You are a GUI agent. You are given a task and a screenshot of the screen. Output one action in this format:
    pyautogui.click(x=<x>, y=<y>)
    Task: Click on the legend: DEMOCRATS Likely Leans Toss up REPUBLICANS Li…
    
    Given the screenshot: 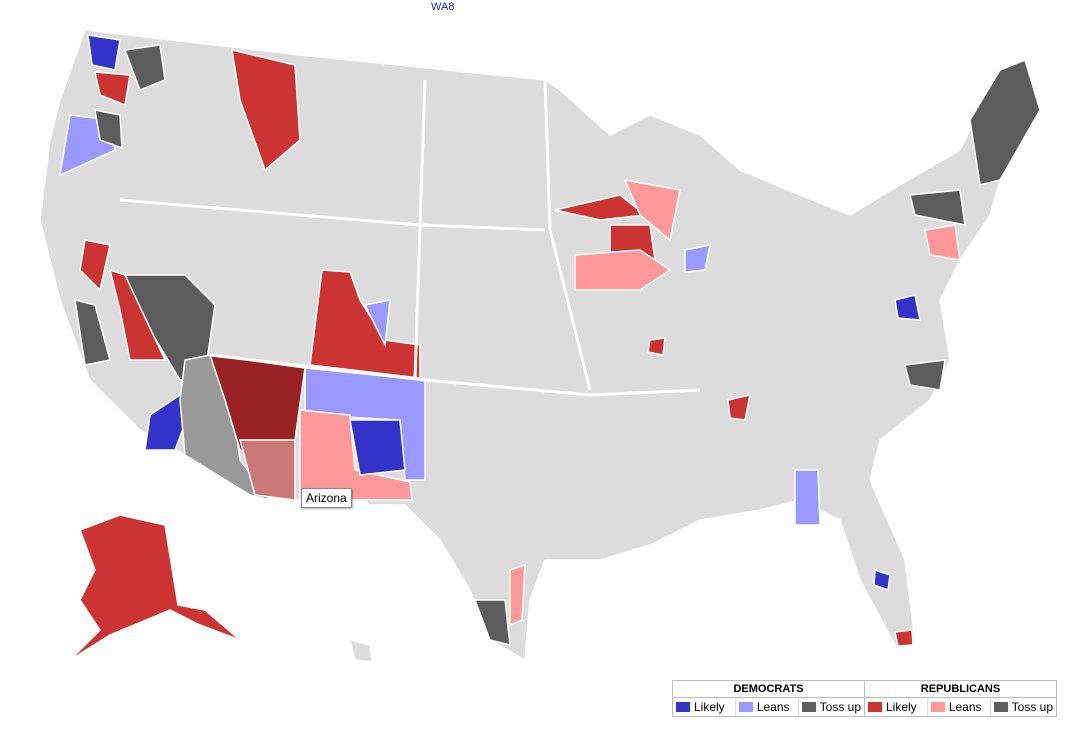 What is the action you would take?
    pyautogui.click(x=864, y=698)
    